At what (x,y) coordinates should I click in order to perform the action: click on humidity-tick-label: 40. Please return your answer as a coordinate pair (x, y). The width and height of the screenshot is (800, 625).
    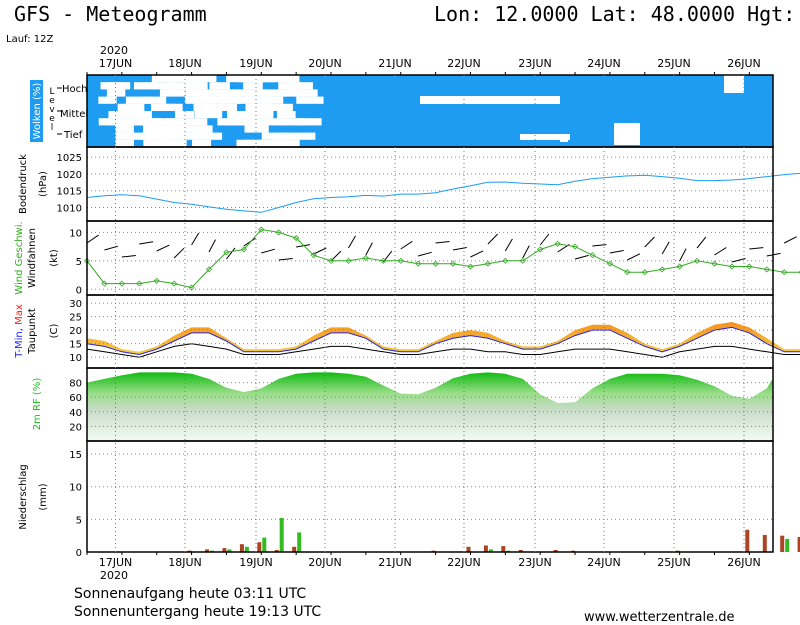
    Looking at the image, I should click on (75, 413).